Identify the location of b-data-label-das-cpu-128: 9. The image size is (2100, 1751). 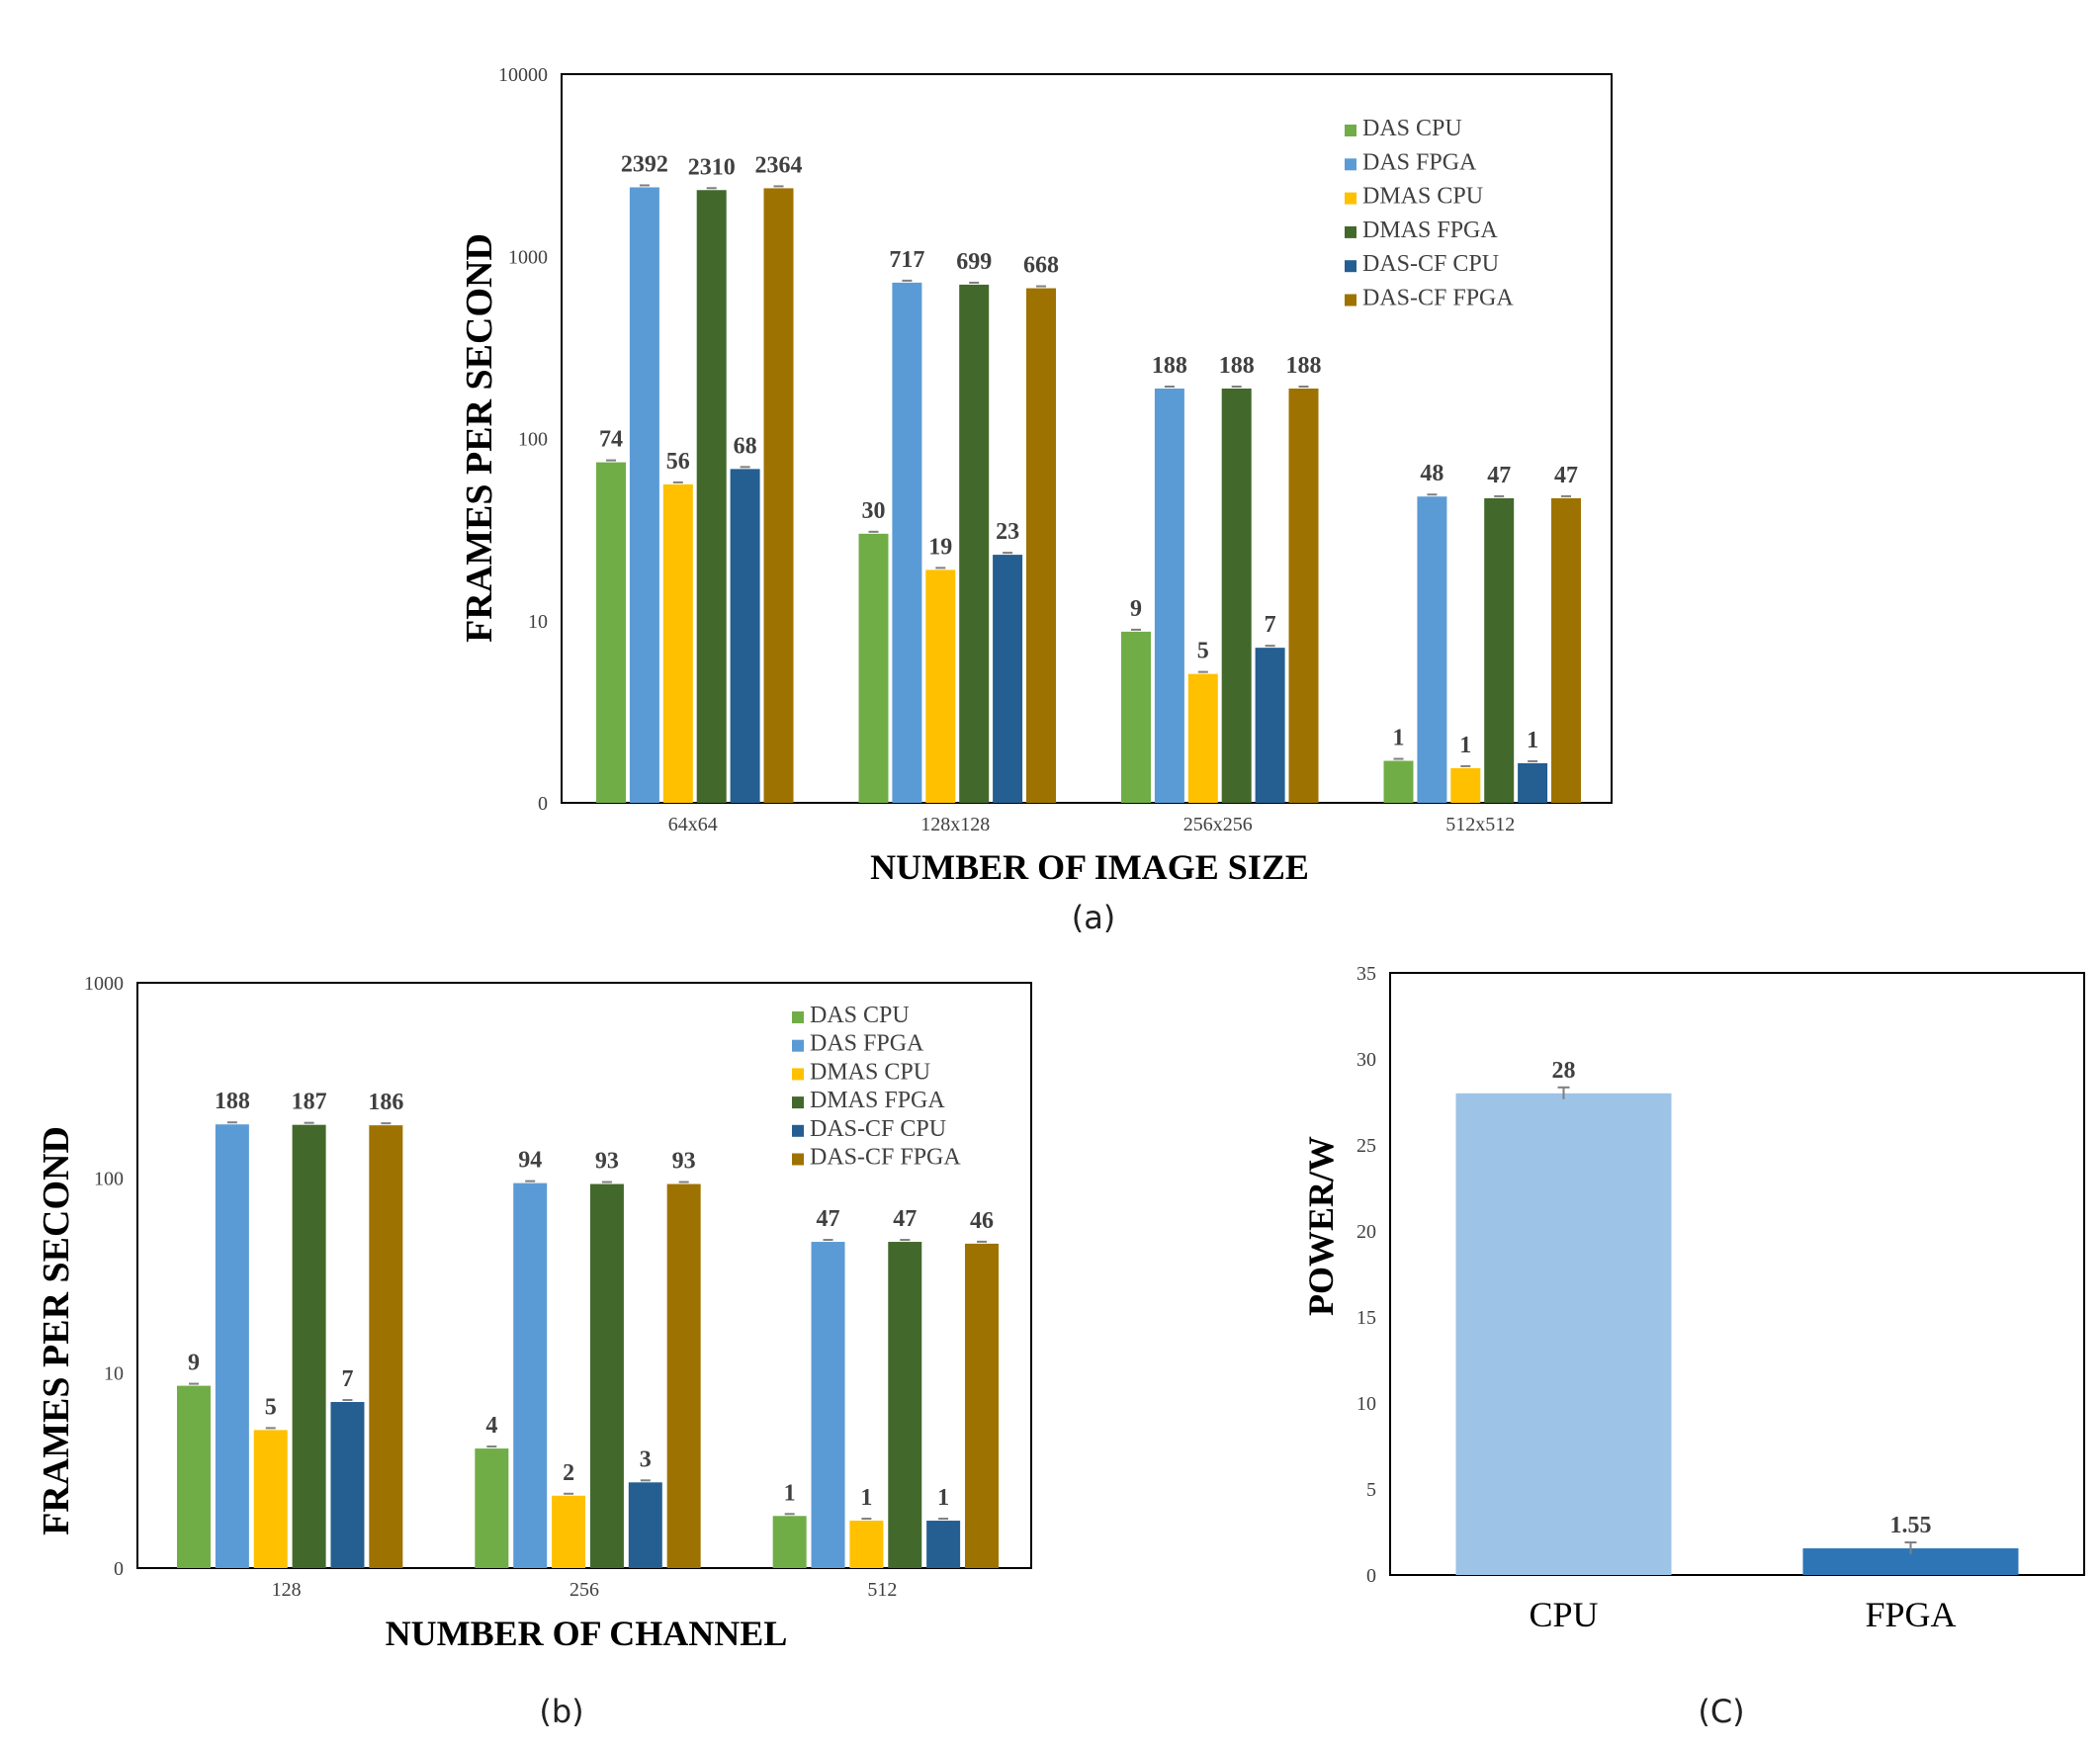
(194, 1363).